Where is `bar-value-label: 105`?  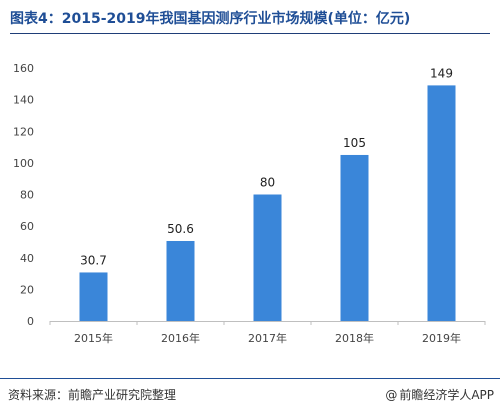 bar-value-label: 105 is located at coordinates (354, 143).